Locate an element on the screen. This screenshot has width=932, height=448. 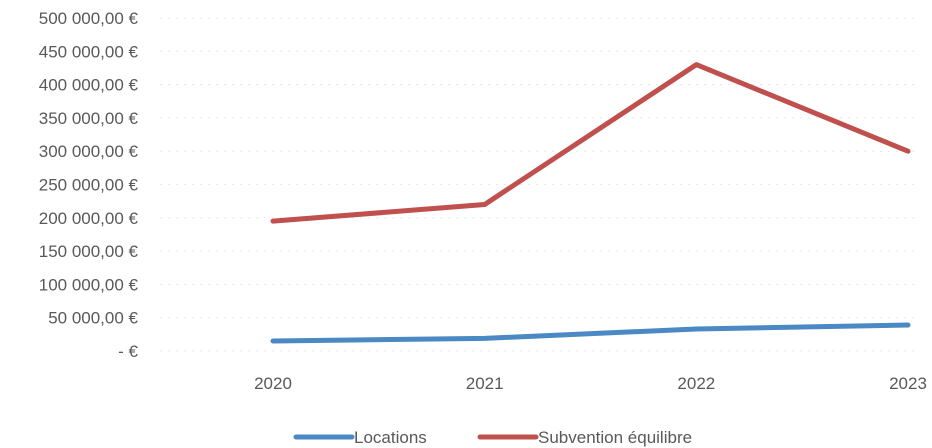
x-tick-label: 2022 is located at coordinates (696, 383).